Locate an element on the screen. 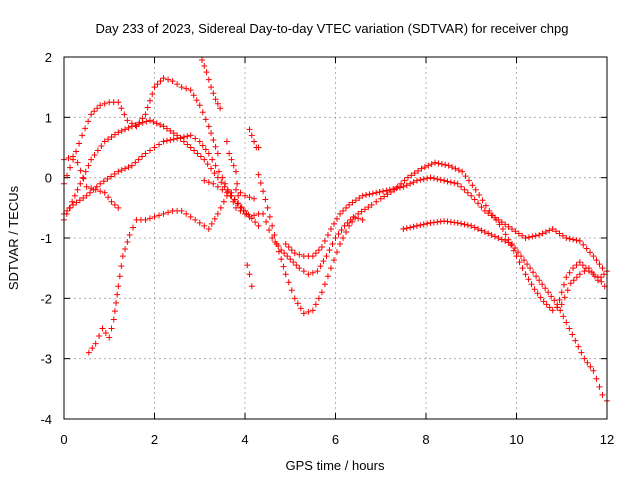 The image size is (640, 480). series-track-e is located at coordinates (91, 182).